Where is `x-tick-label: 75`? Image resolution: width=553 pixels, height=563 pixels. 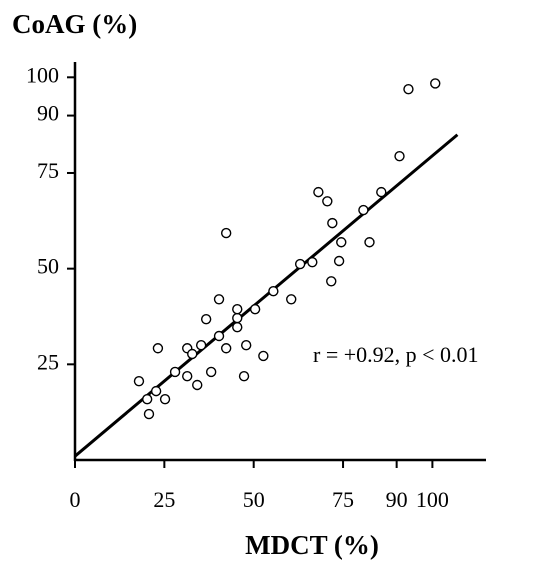 x-tick-label: 75 is located at coordinates (343, 499).